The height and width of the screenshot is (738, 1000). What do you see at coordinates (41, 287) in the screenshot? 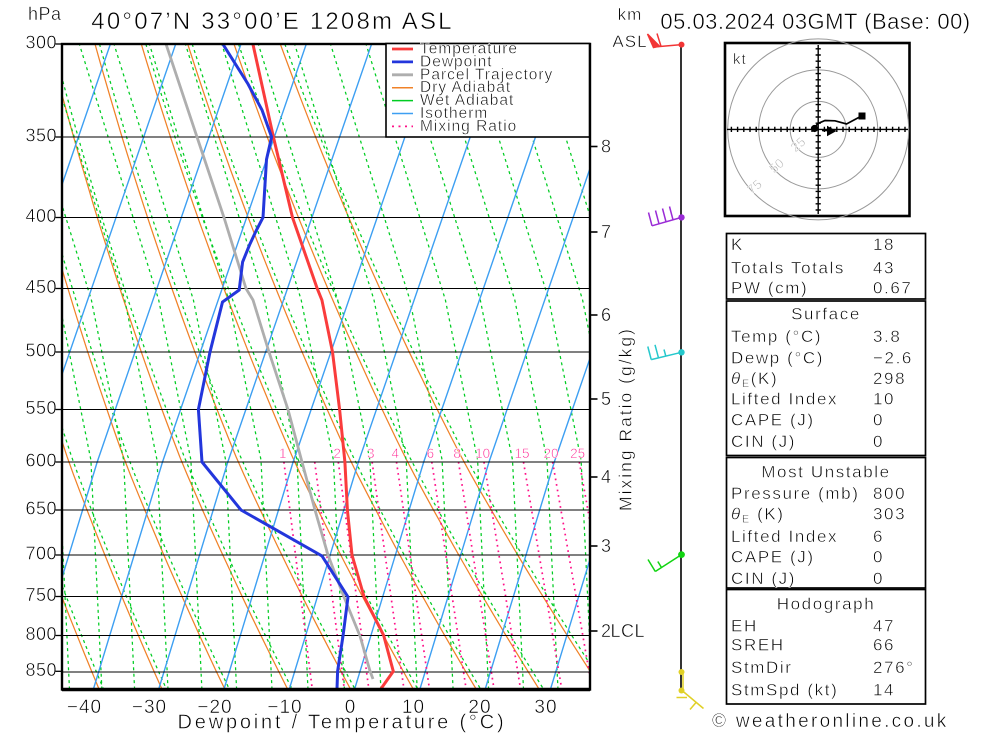
I see `svg-text: 450` at bounding box center [41, 287].